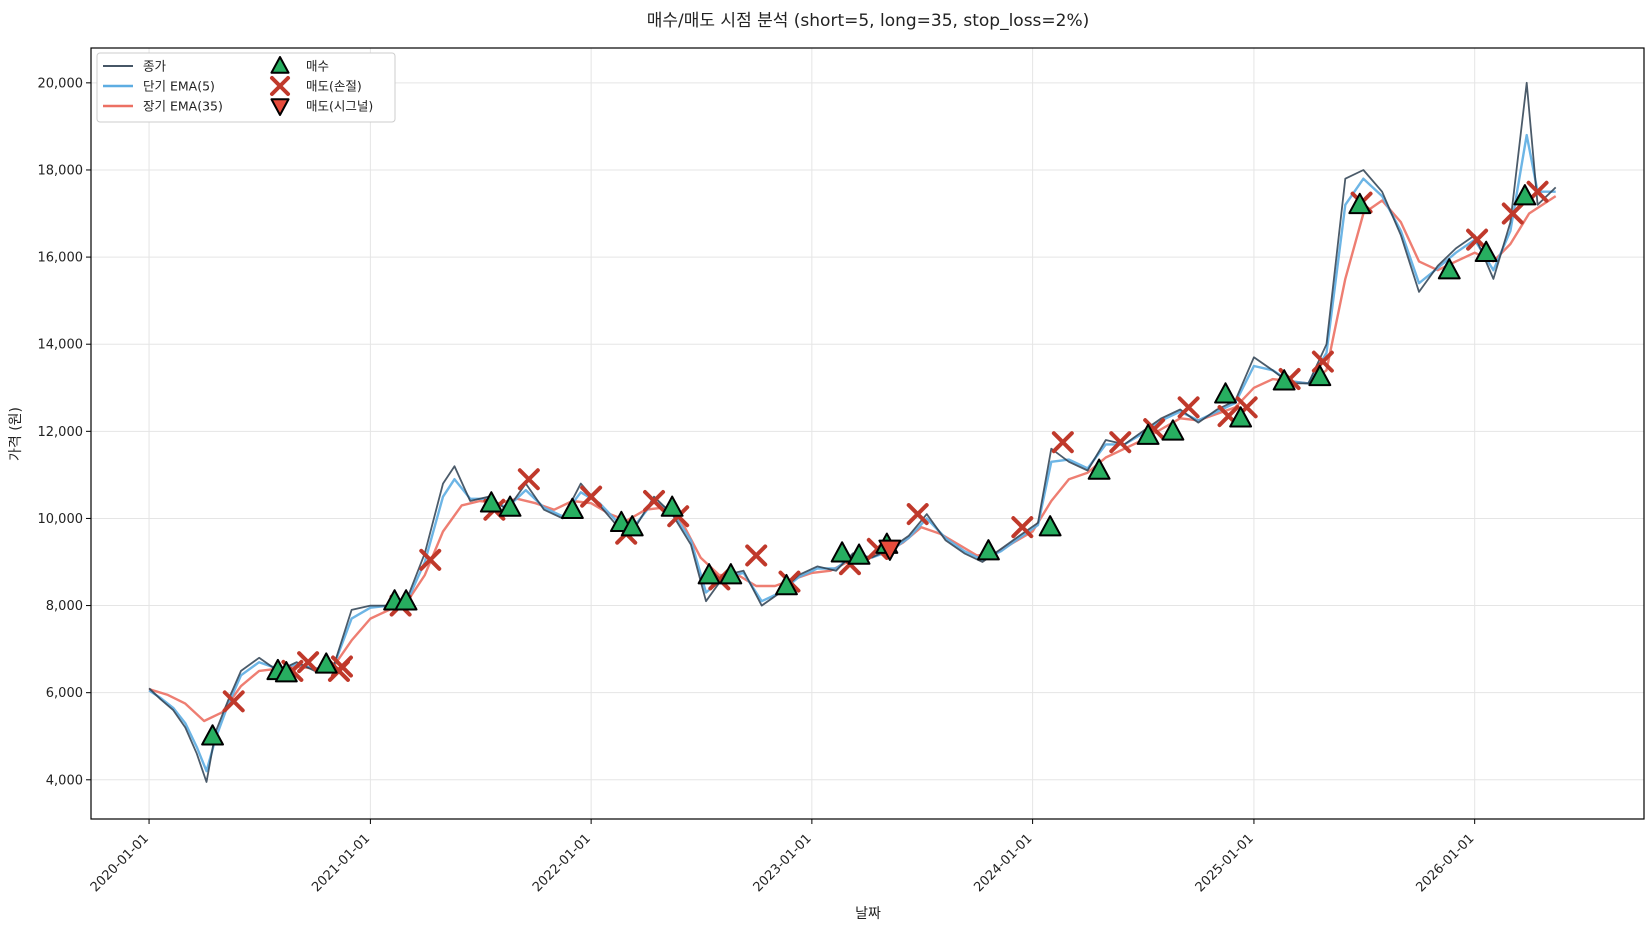 This screenshot has height=934, width=1650. What do you see at coordinates (890, 550) in the screenshot?
I see `signal-sell-marker` at bounding box center [890, 550].